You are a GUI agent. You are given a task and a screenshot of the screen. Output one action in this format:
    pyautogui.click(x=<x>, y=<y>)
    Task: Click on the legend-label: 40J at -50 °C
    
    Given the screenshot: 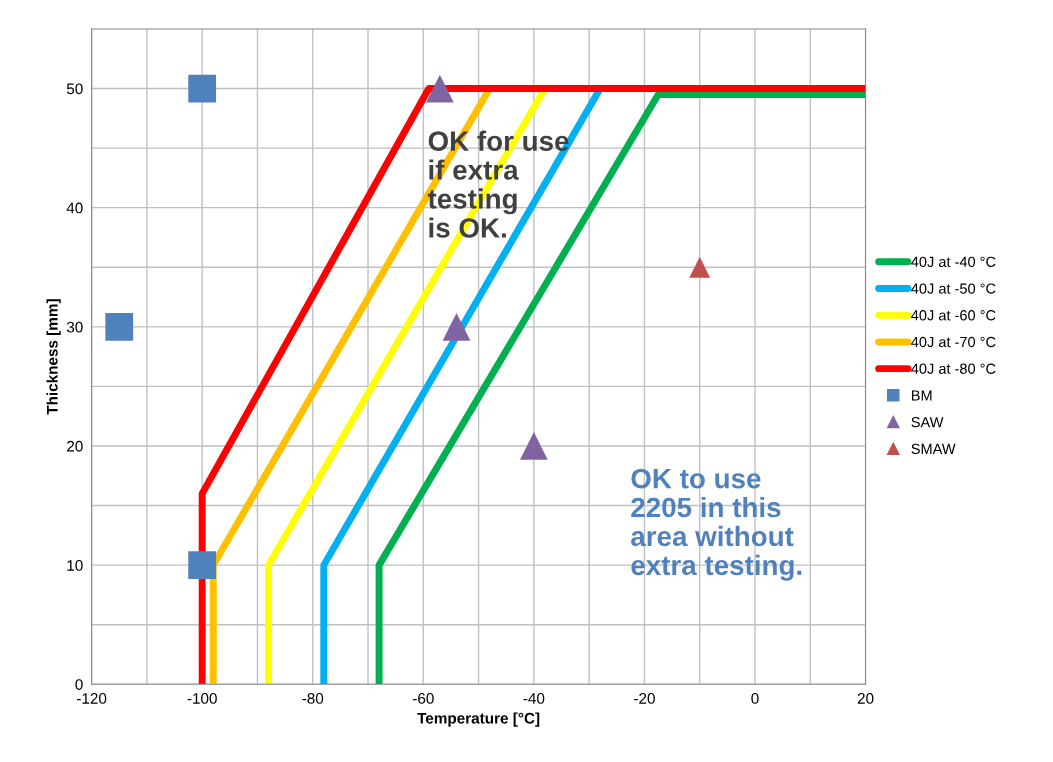 What is the action you would take?
    pyautogui.click(x=953, y=288)
    